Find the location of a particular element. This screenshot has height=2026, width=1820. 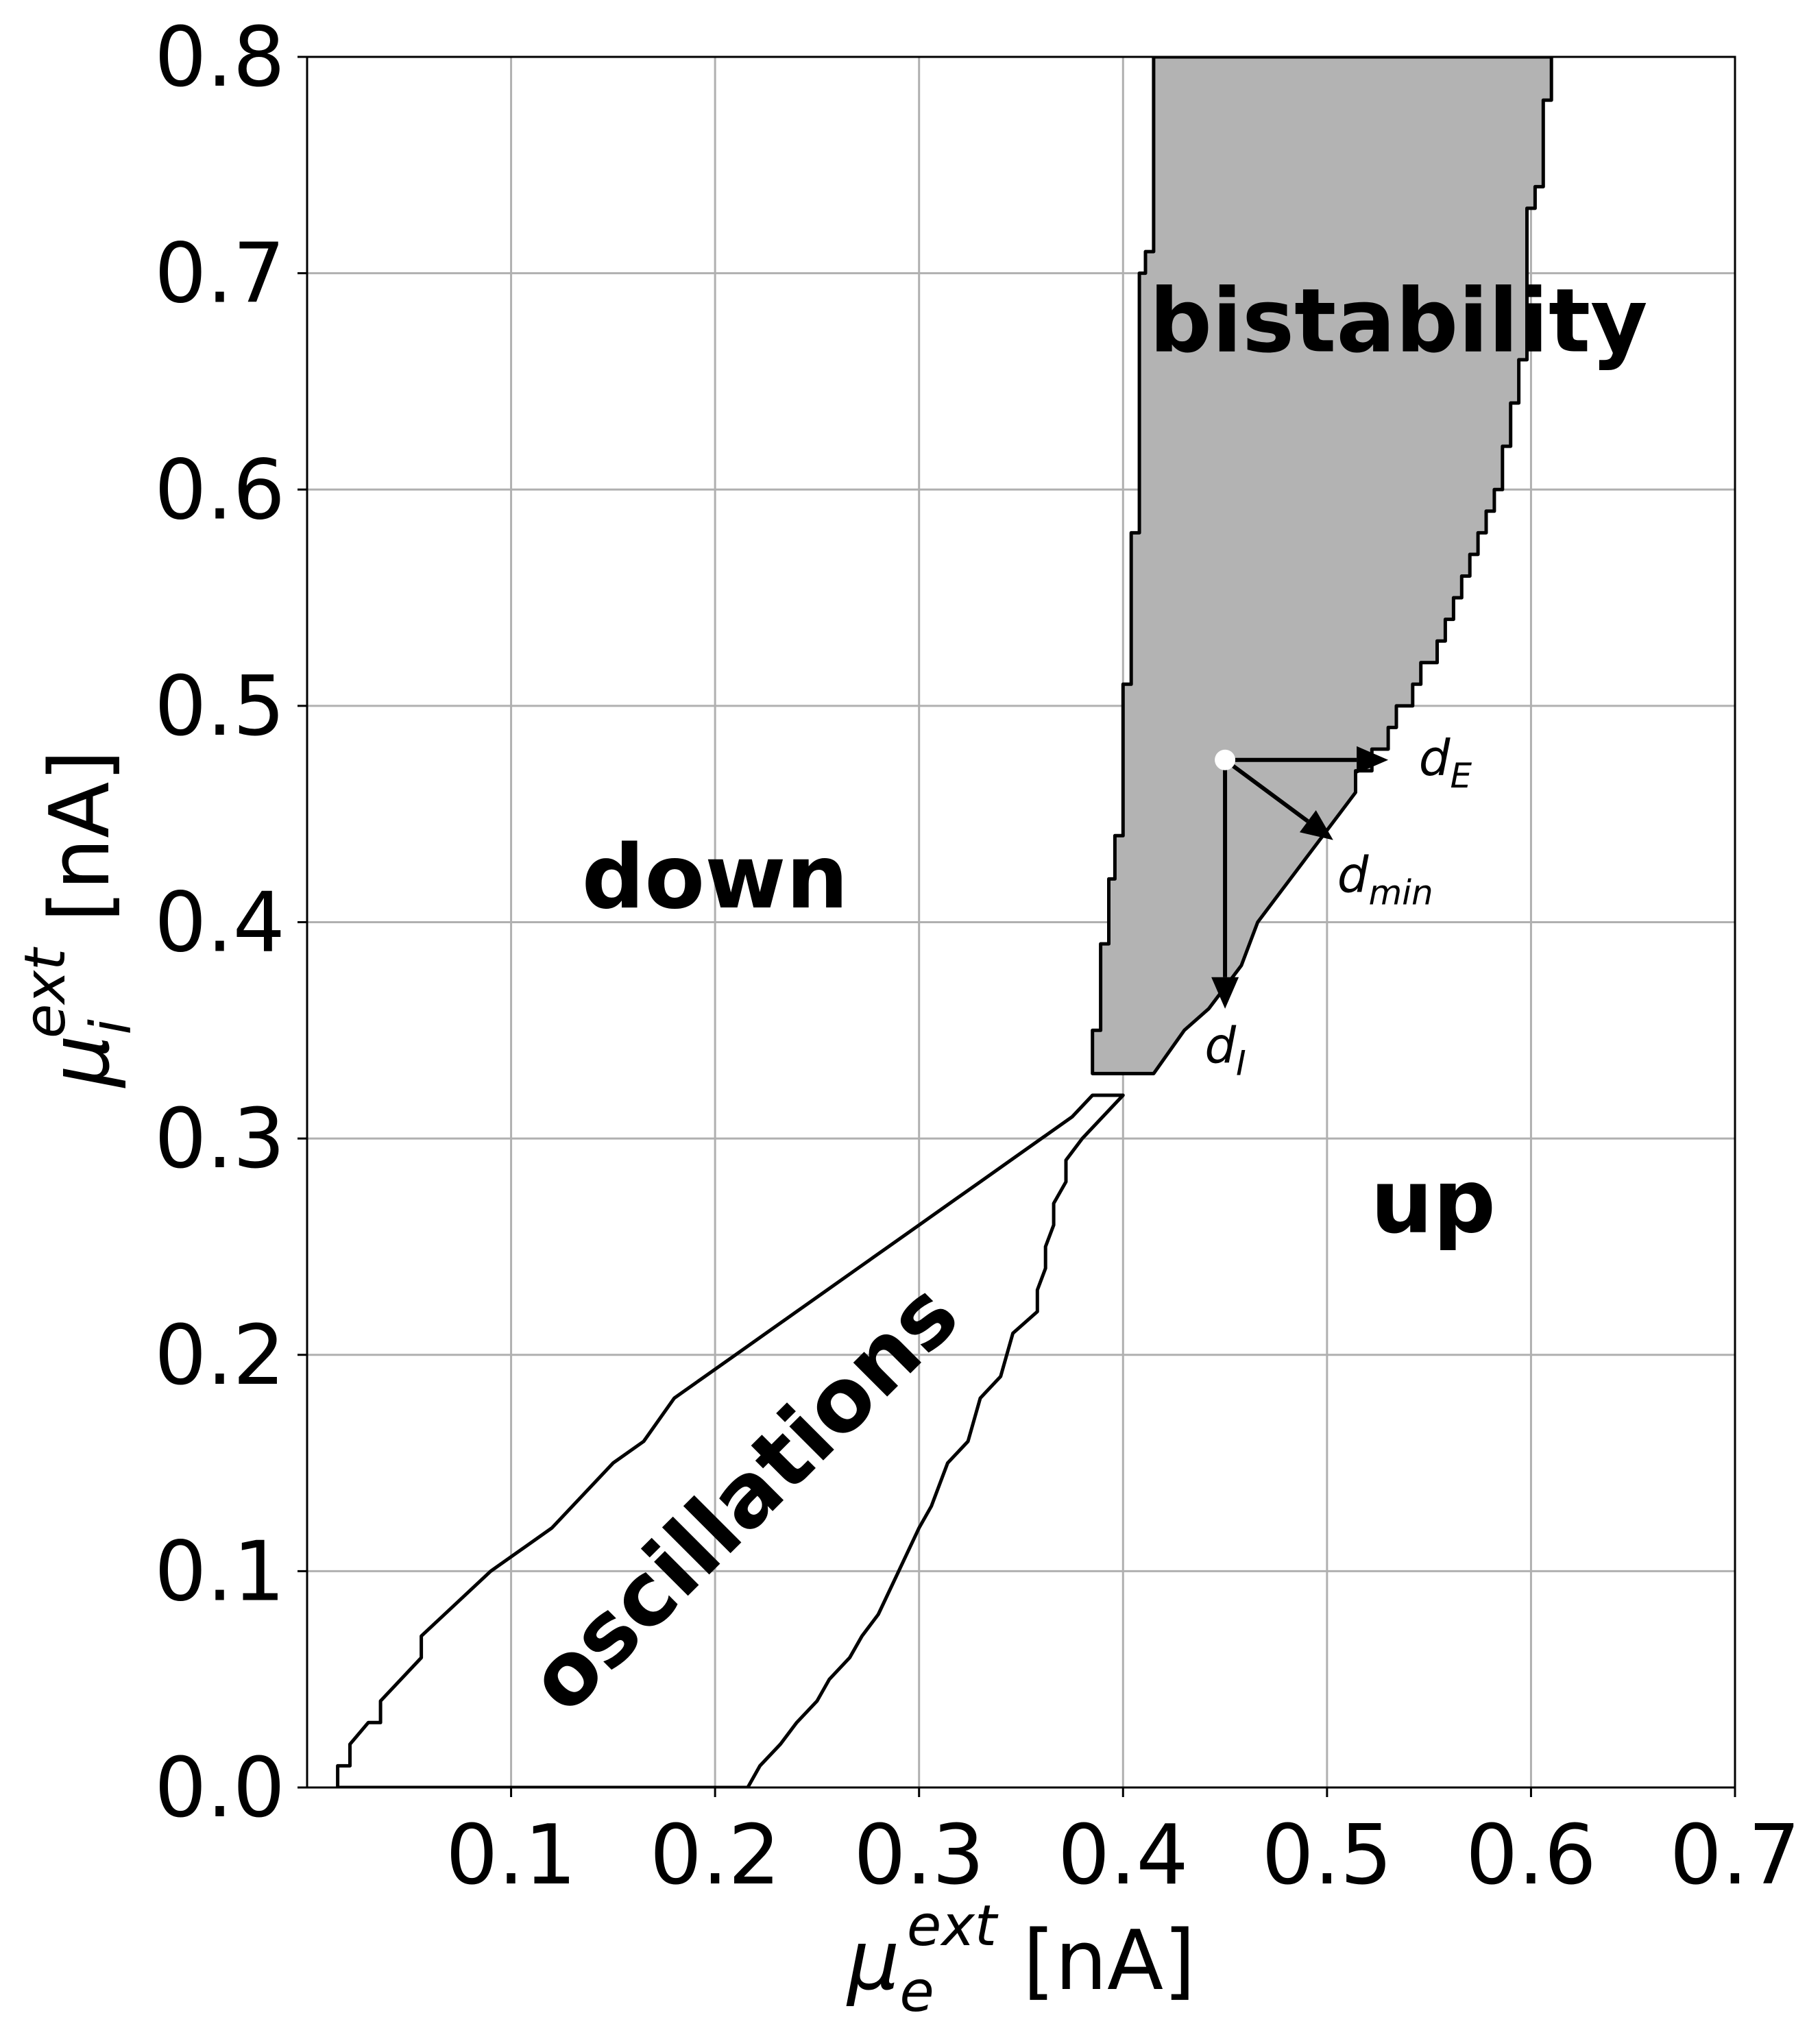

y-tick-label: 0.8 is located at coordinates (219, 58).